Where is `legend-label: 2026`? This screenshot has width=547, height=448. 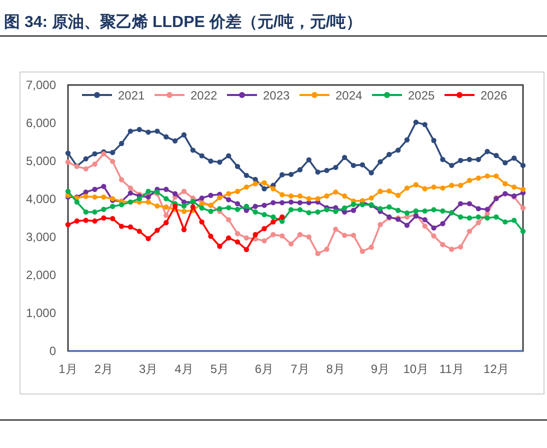 legend-label: 2026 is located at coordinates (494, 95).